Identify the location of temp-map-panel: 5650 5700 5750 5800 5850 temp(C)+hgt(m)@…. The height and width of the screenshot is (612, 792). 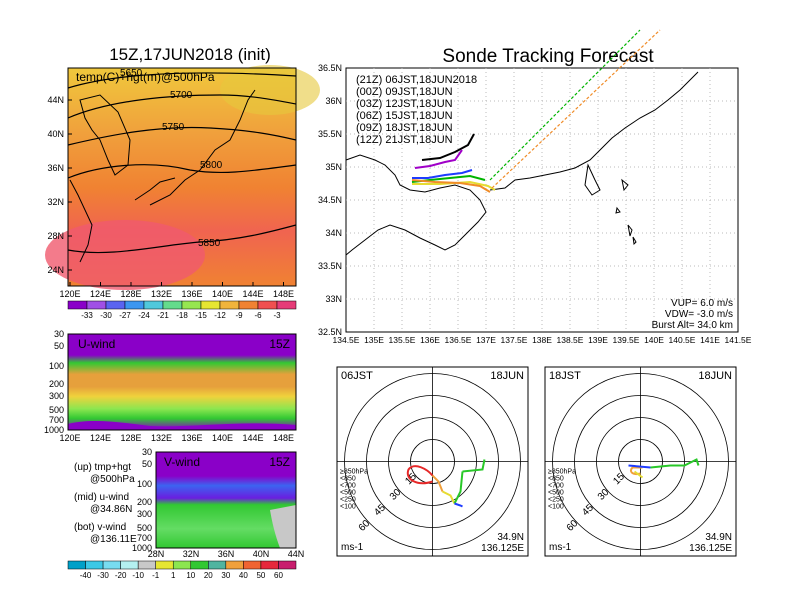
(182, 182).